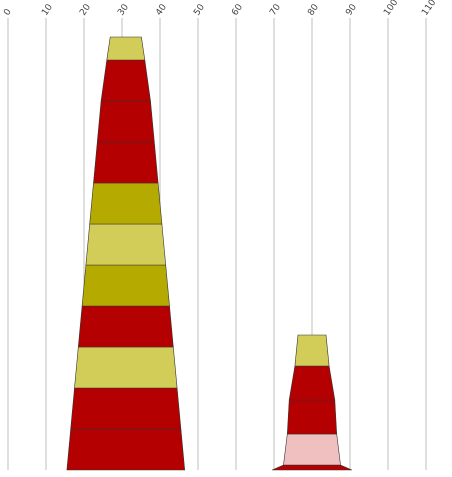 This screenshot has width=452, height=477. What do you see at coordinates (85, 9) in the screenshot?
I see `x-tick-label: 20` at bounding box center [85, 9].